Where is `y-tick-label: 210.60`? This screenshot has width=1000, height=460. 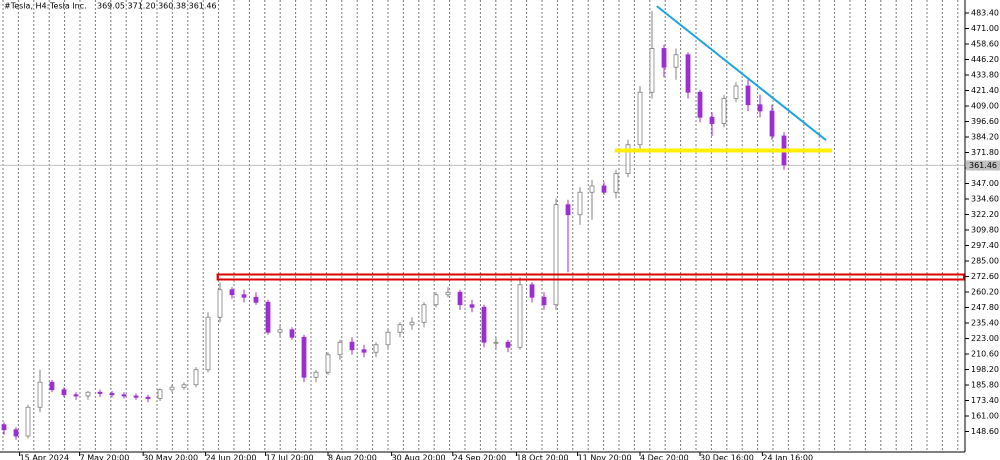 y-tick-label: 210.60 is located at coordinates (985, 354).